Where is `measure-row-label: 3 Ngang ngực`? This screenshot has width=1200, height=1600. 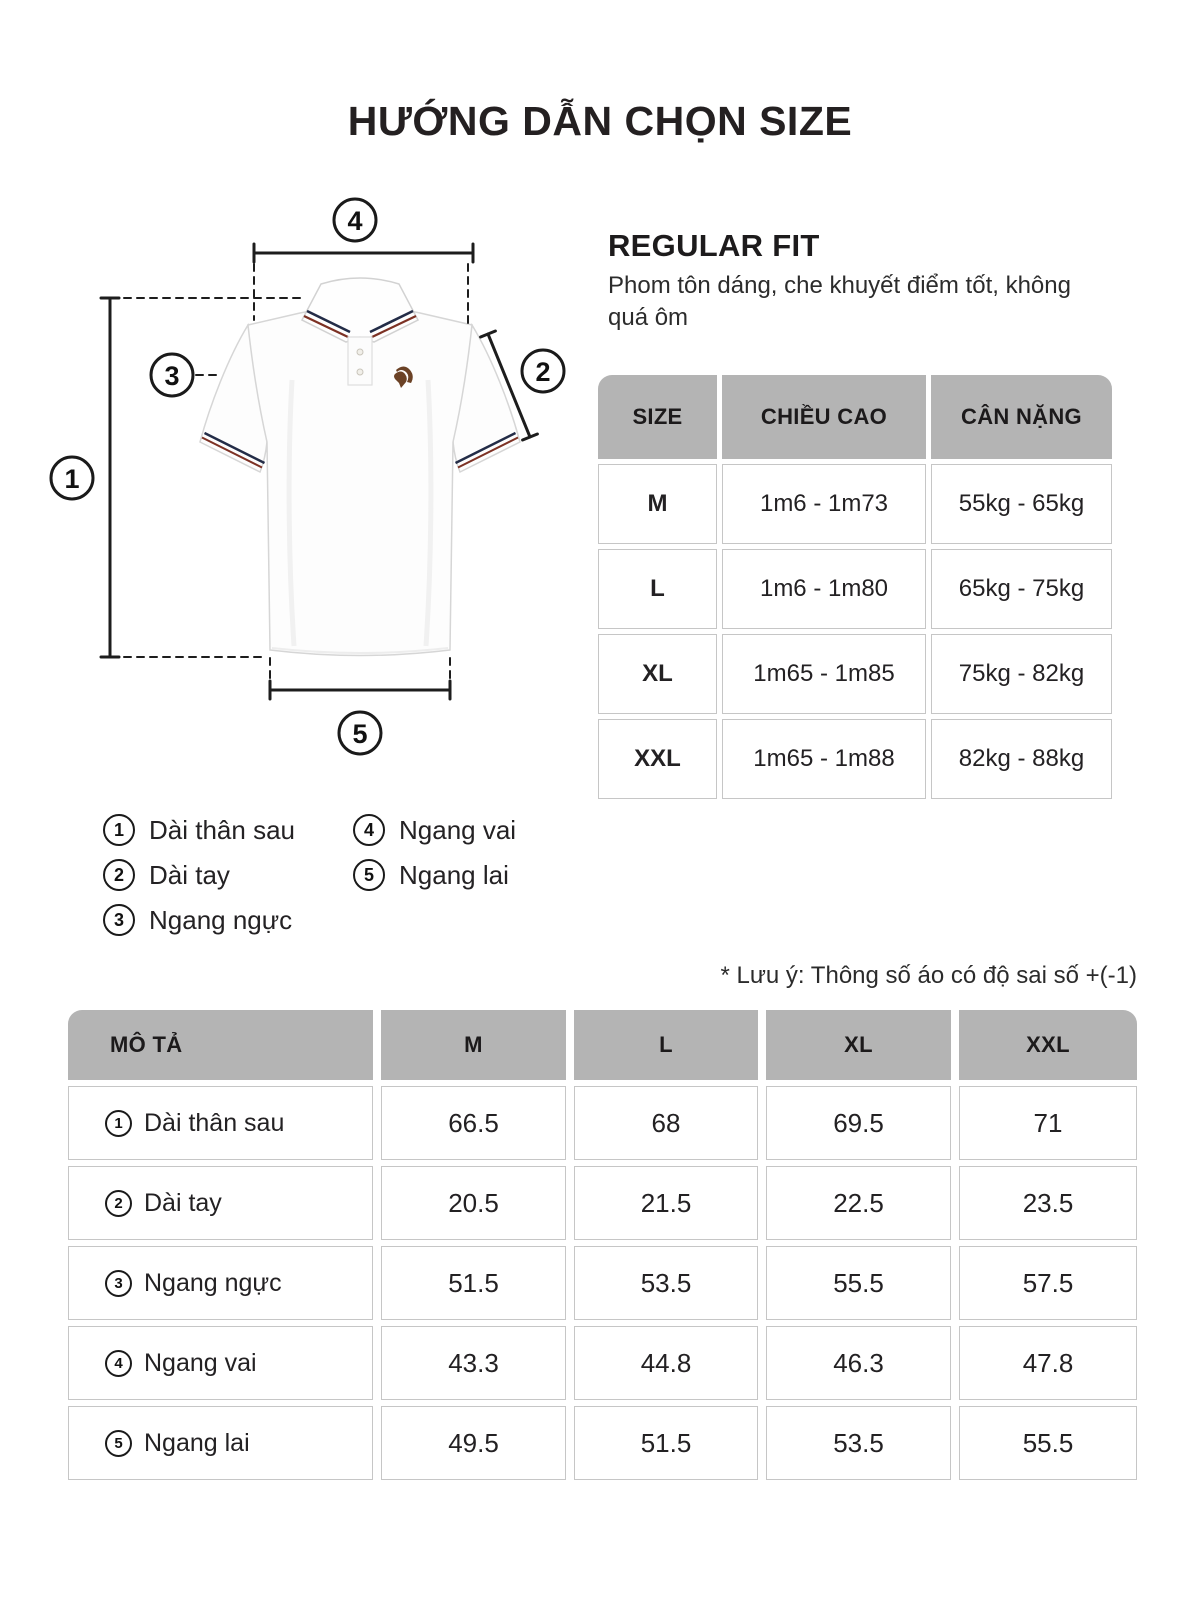
measure-row-label: 3 Ngang ngực is located at coordinates (220, 1283).